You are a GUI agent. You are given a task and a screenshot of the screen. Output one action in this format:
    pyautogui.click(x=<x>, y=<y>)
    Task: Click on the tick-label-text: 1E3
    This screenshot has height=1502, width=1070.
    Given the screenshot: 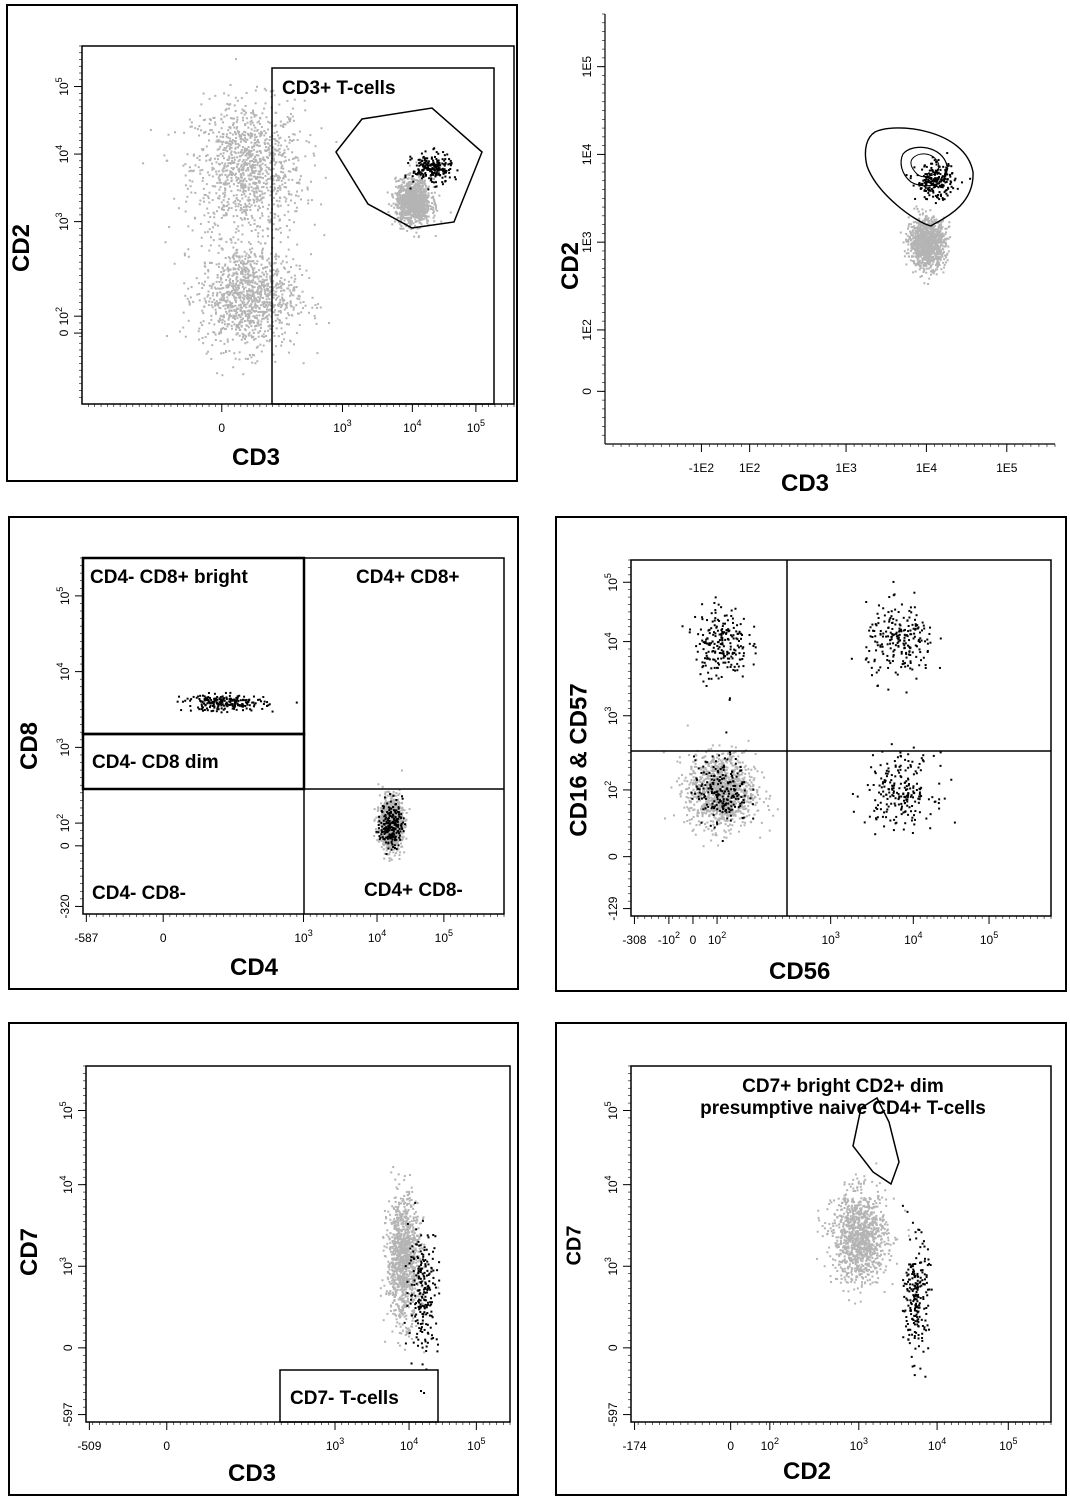 What is the action you would take?
    pyautogui.click(x=846, y=468)
    